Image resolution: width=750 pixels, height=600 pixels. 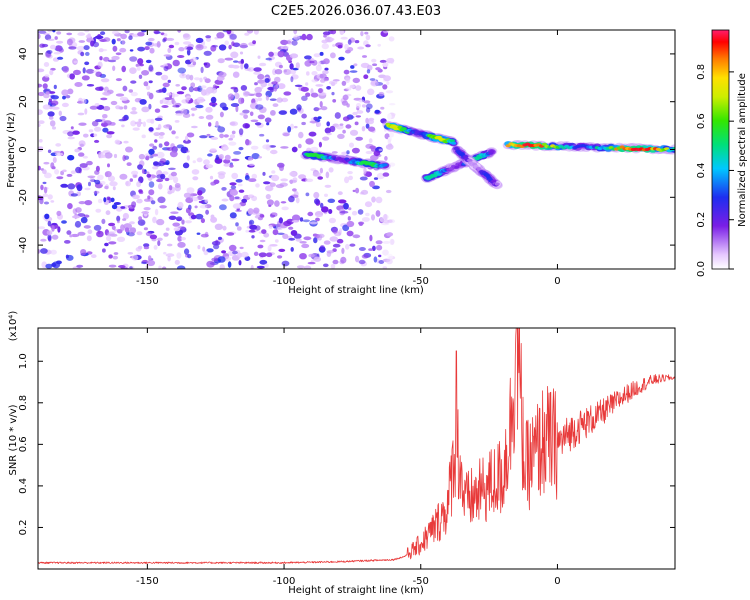 I want to click on y-tick-label: 1.0, so click(x=23, y=361).